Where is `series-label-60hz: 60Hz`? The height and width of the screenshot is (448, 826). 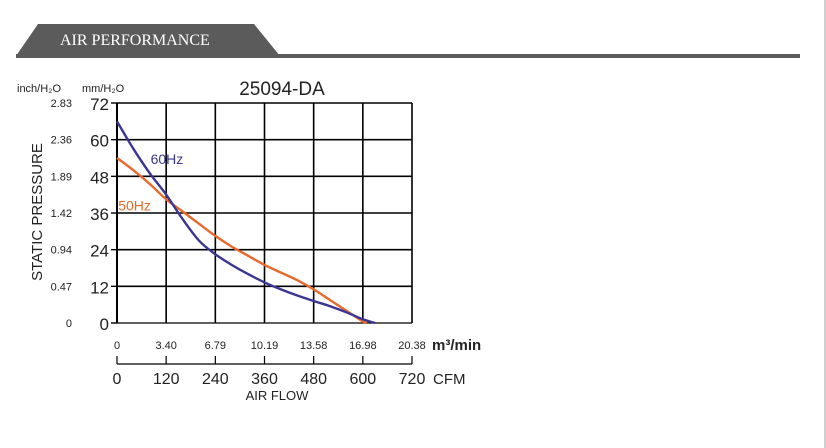
series-label-60hz: 60Hz is located at coordinates (167, 159).